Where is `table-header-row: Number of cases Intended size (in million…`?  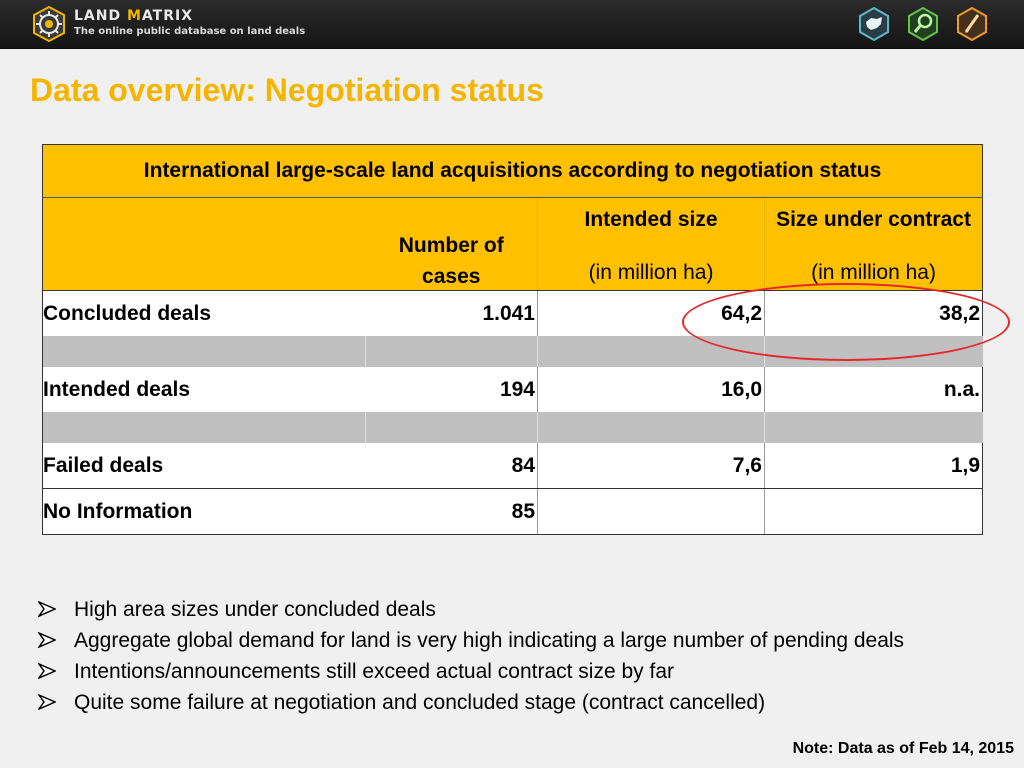 table-header-row: Number of cases Intended size (in million… is located at coordinates (513, 244).